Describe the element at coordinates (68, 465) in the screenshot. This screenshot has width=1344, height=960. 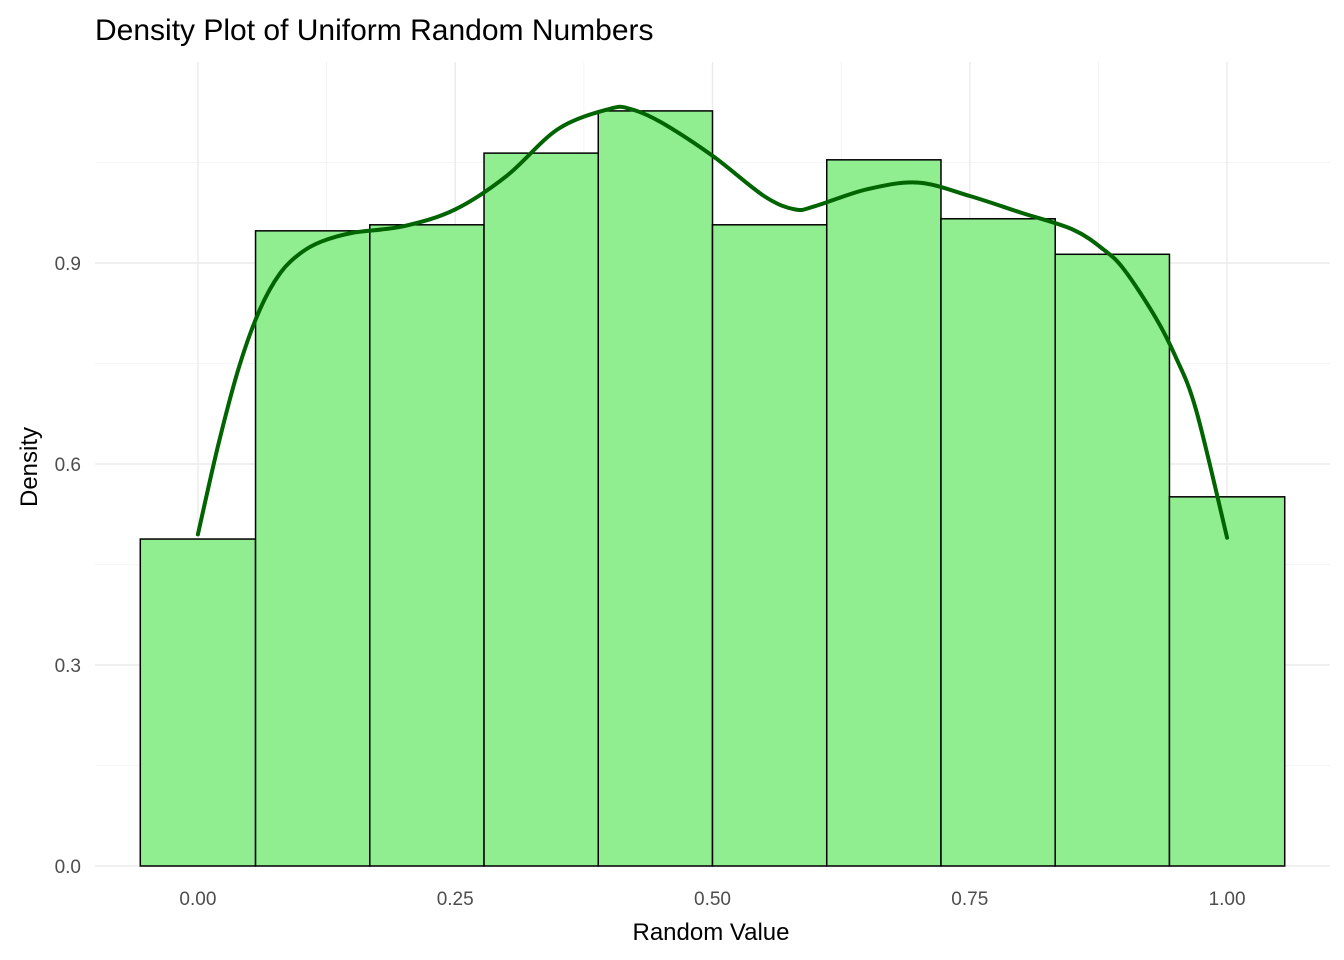
I see `y-tick-label: 0.6` at that location.